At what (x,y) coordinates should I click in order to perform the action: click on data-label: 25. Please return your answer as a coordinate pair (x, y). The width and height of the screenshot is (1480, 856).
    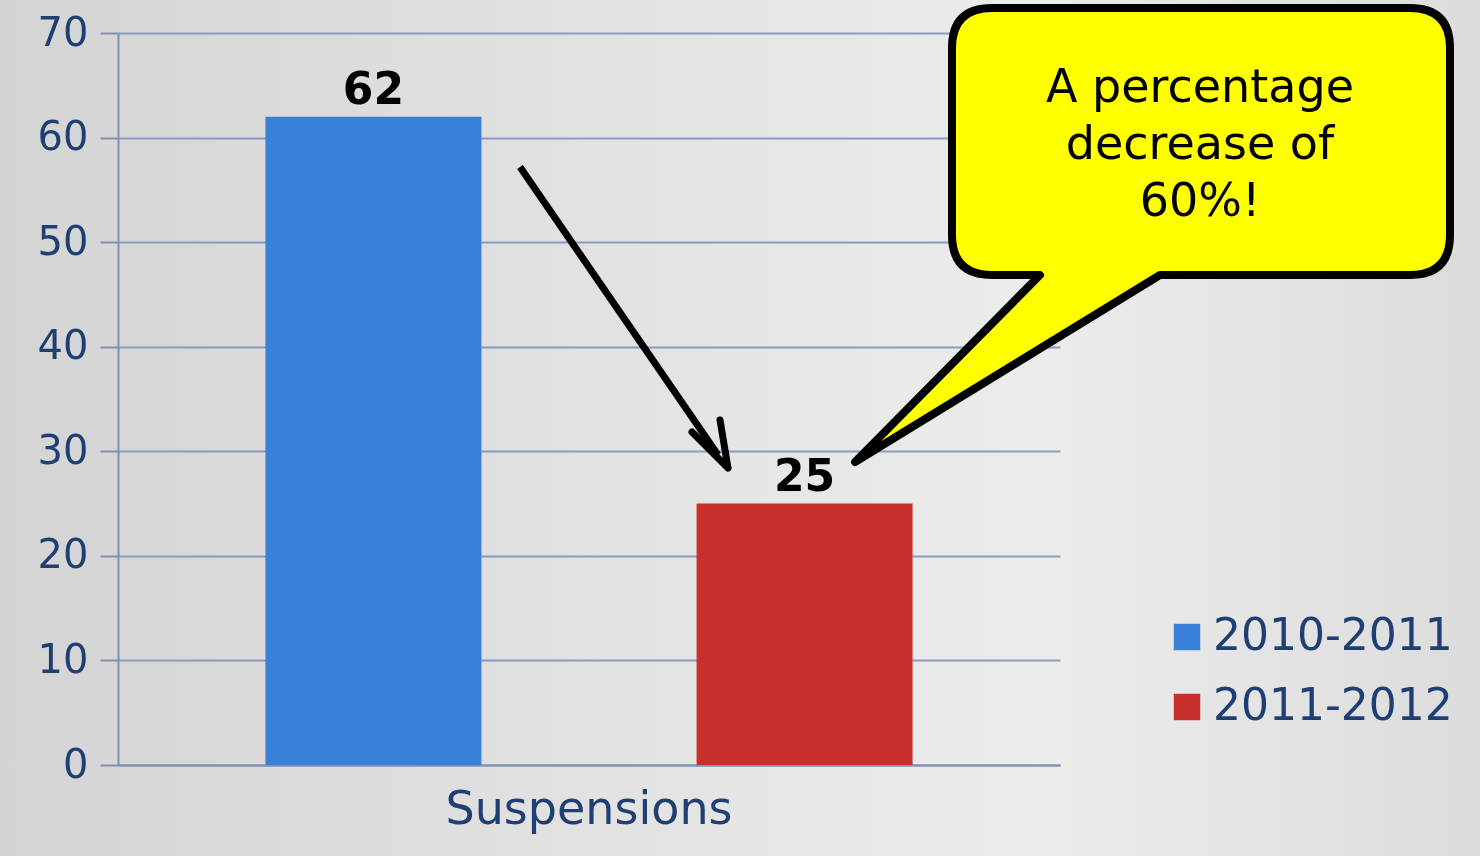
    Looking at the image, I should click on (804, 475).